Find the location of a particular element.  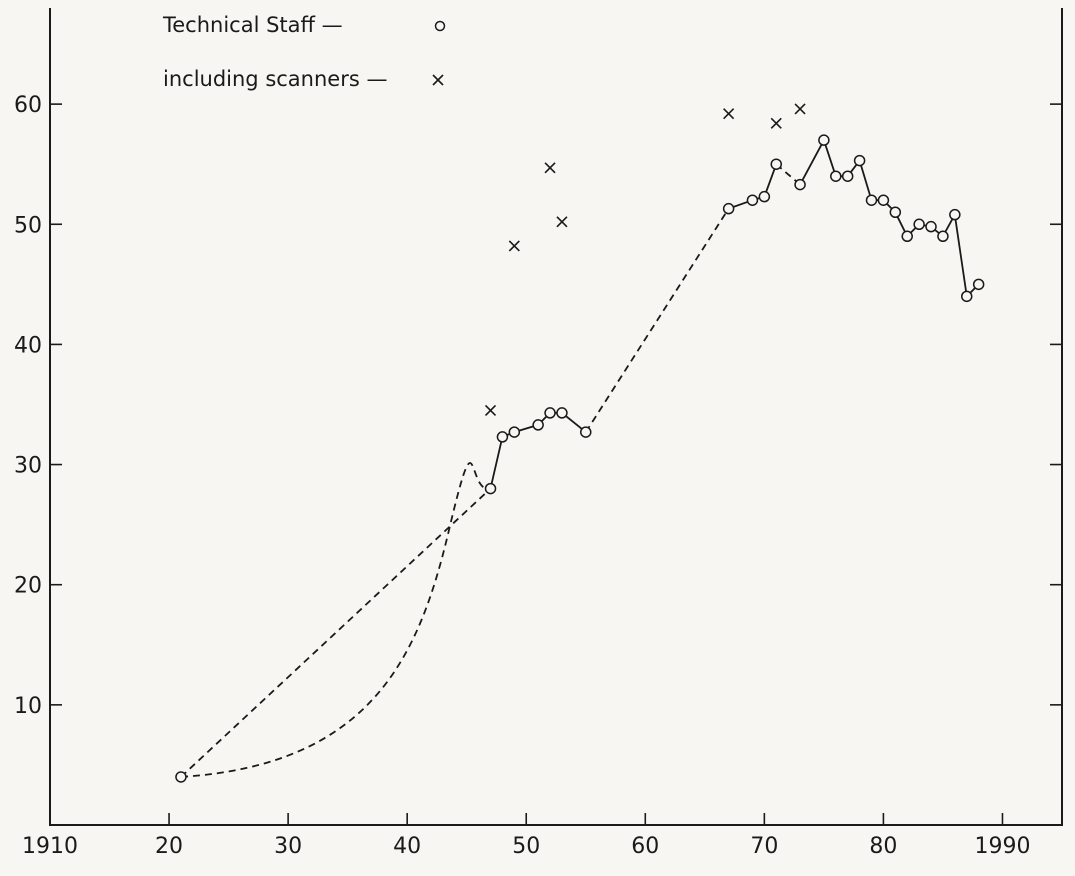

y-tick-label: 30 is located at coordinates (28, 466).